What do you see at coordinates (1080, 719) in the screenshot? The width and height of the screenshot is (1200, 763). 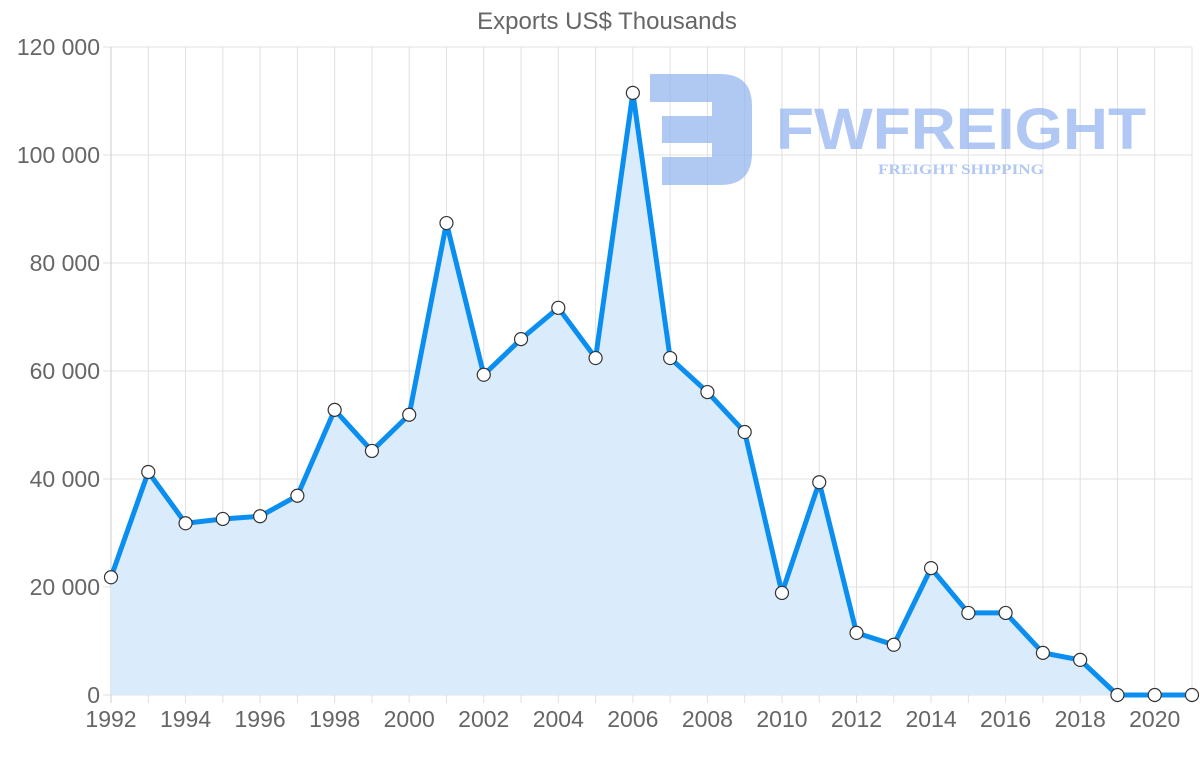 I see `x-tick-label: 2018` at bounding box center [1080, 719].